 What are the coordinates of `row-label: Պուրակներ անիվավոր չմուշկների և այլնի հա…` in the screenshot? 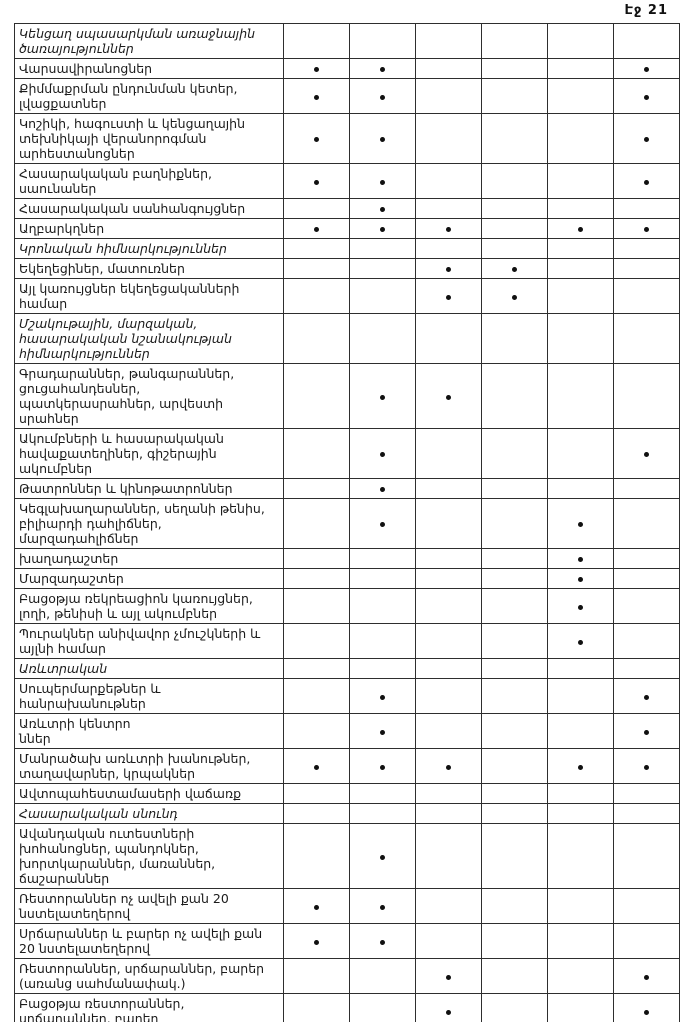 It's located at (149, 641).